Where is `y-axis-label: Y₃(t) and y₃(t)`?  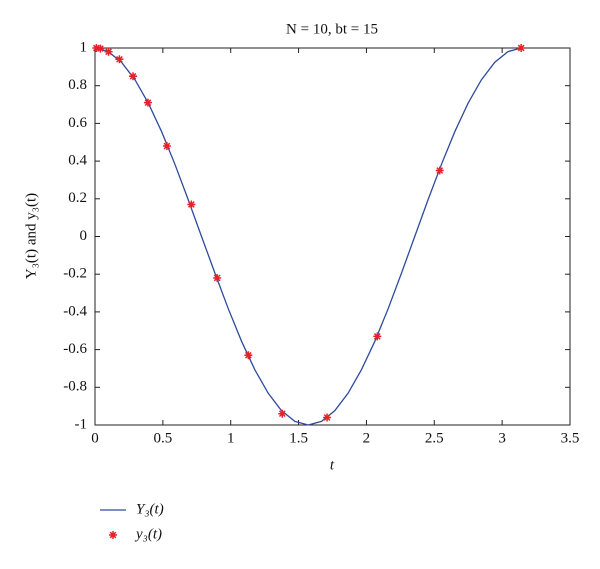
y-axis-label: Y₃(t) and y₃(t) is located at coordinates (31, 236).